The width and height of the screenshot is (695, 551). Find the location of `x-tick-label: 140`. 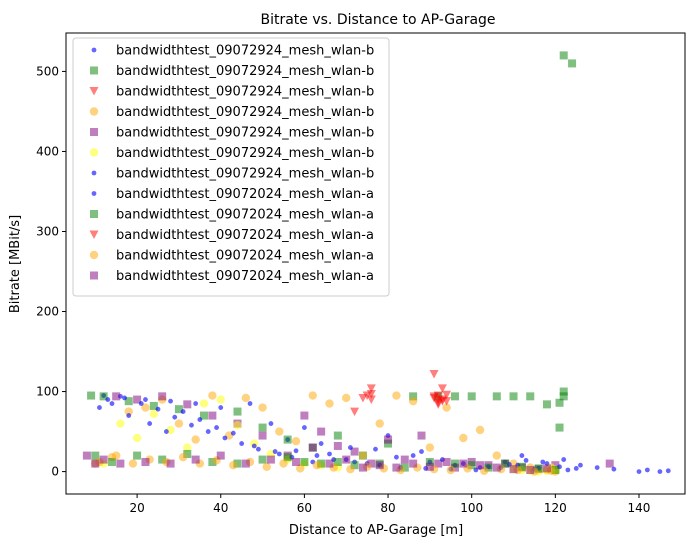

x-tick-label: 140 is located at coordinates (639, 508).